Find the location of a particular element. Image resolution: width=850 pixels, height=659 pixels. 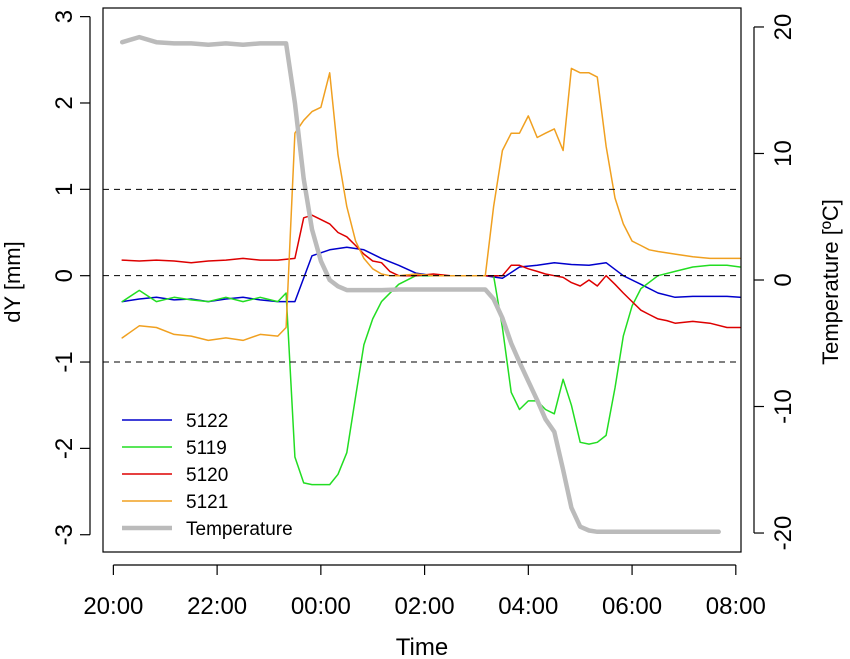

legend-label-5119: 5119 is located at coordinates (206, 448).